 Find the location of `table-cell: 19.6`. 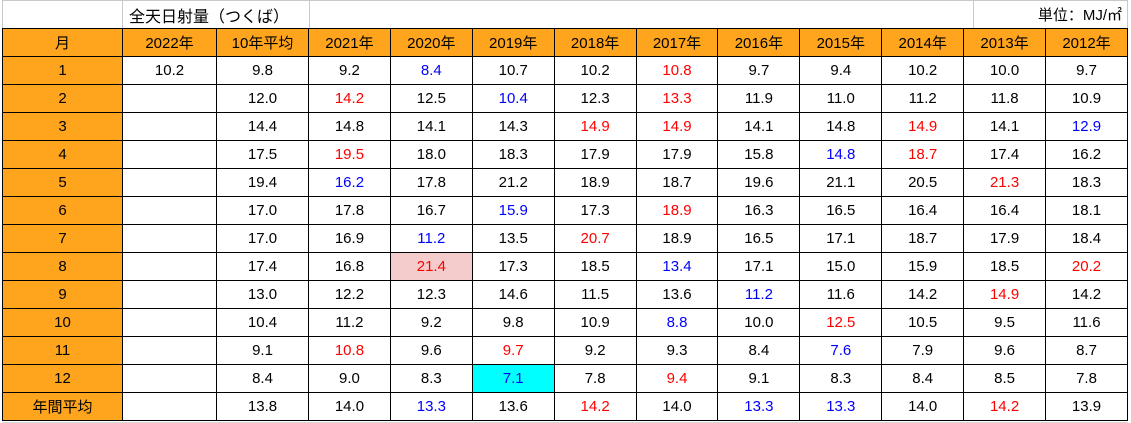

table-cell: 19.6 is located at coordinates (759, 182).